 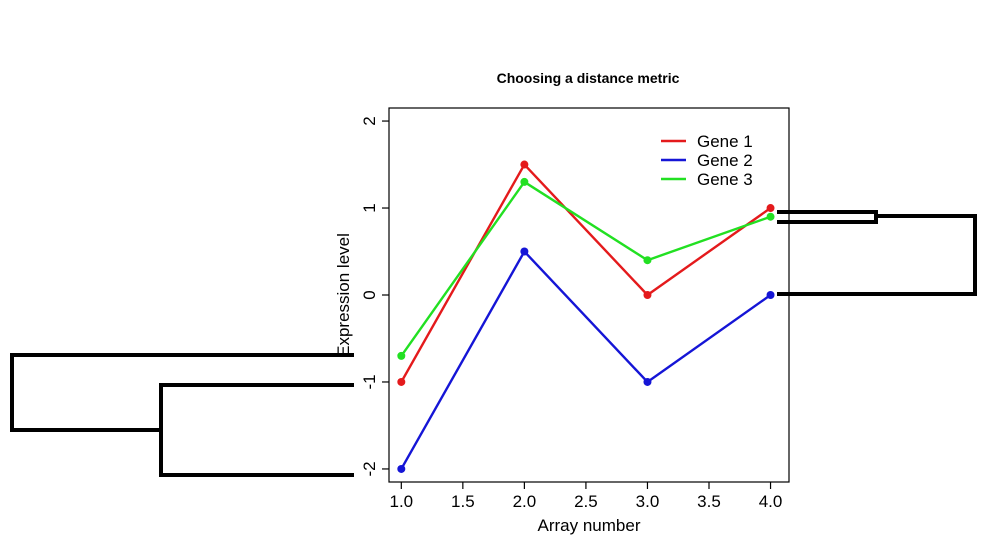 I want to click on dendrogram-left, so click(x=182, y=415).